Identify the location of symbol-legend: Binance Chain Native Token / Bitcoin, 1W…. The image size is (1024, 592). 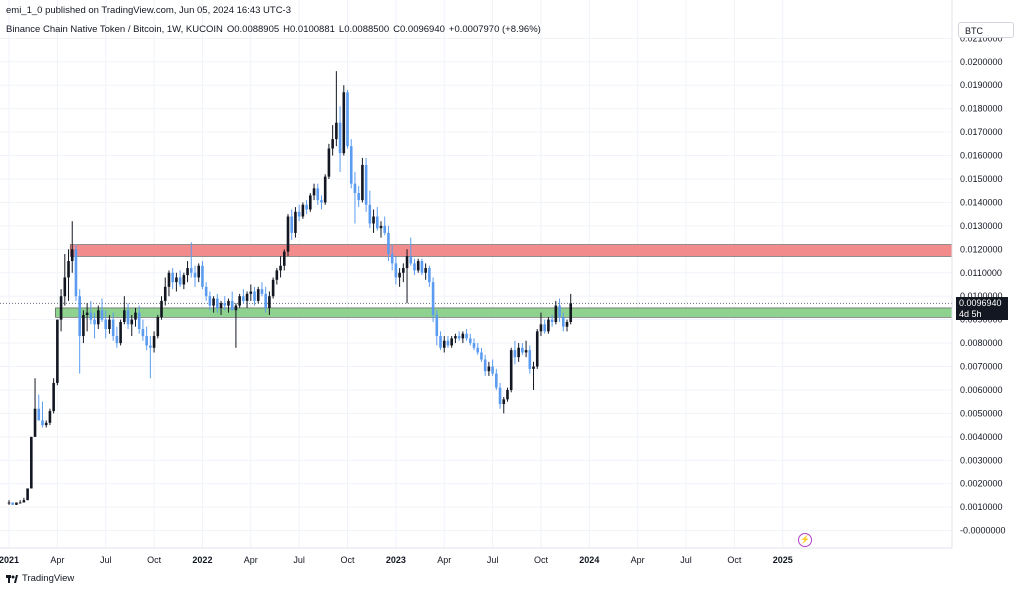
(273, 29).